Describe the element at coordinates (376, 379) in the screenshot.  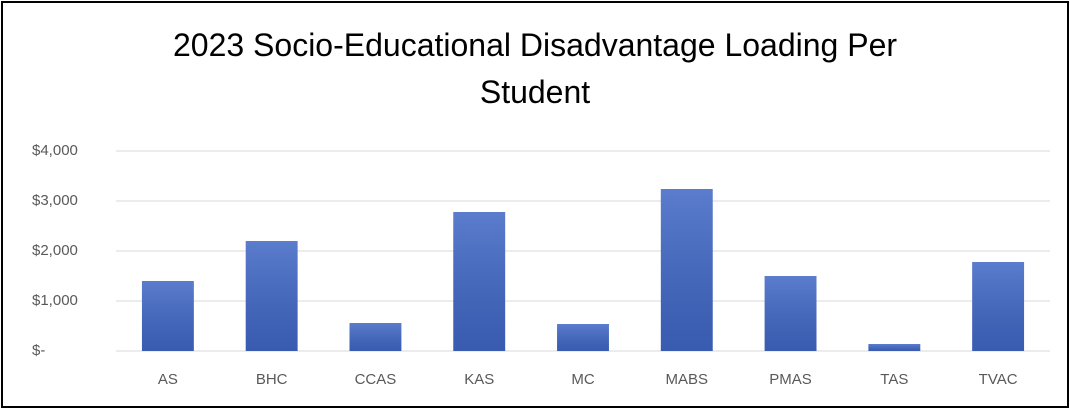
I see `x-tick-label: CCAS` at that location.